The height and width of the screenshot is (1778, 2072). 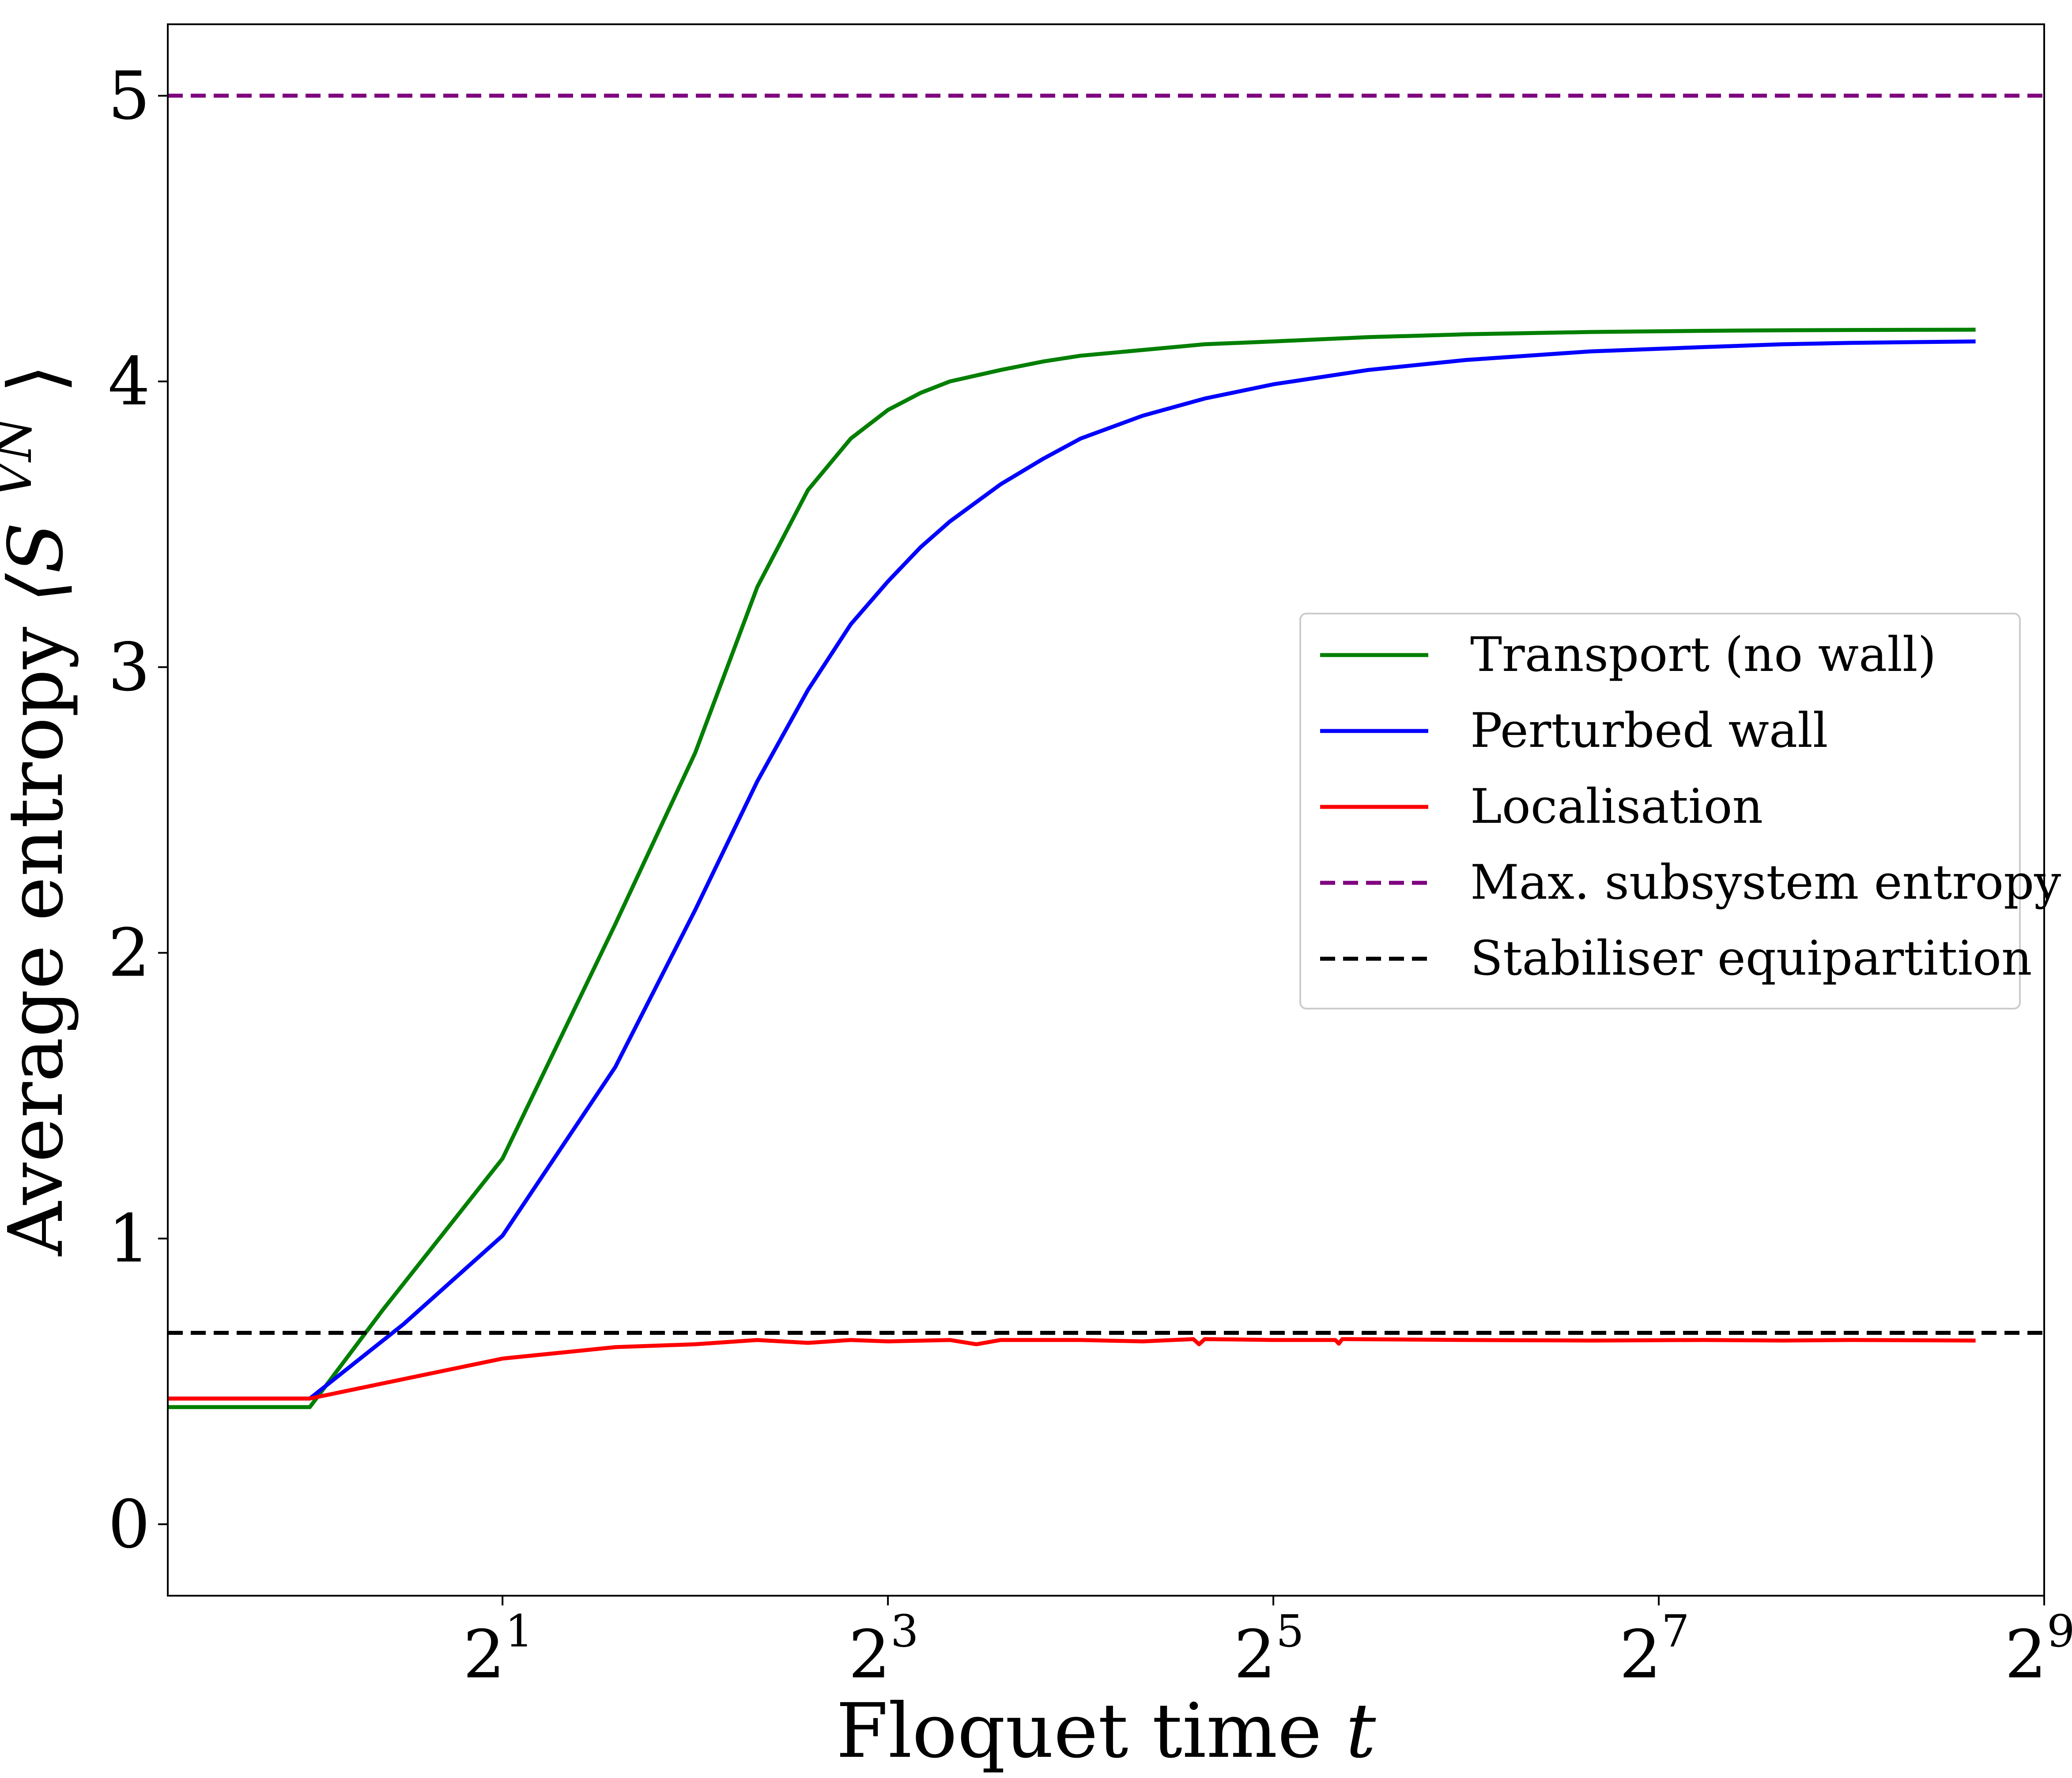 What do you see at coordinates (1106, 1731) in the screenshot?
I see `x-axis-label: Floquet time t` at bounding box center [1106, 1731].